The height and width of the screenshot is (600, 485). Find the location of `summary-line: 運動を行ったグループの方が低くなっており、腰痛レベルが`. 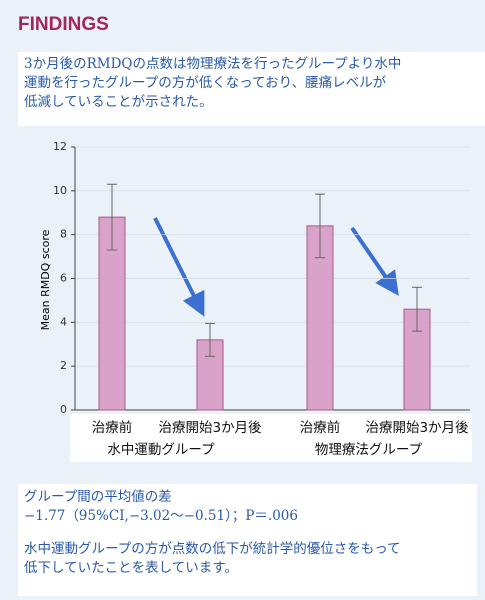

summary-line: 運動を行ったグループの方が低くなっており、腰痛レベルが is located at coordinates (205, 83).